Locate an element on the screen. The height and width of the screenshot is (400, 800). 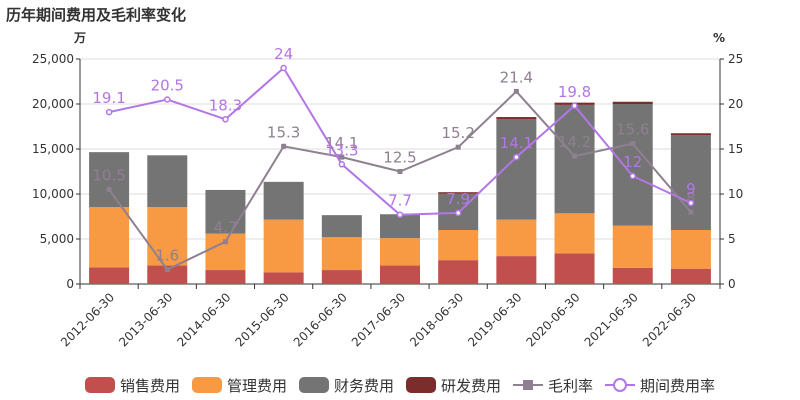
y-left-tick-label: 0 is located at coordinates (70, 284).